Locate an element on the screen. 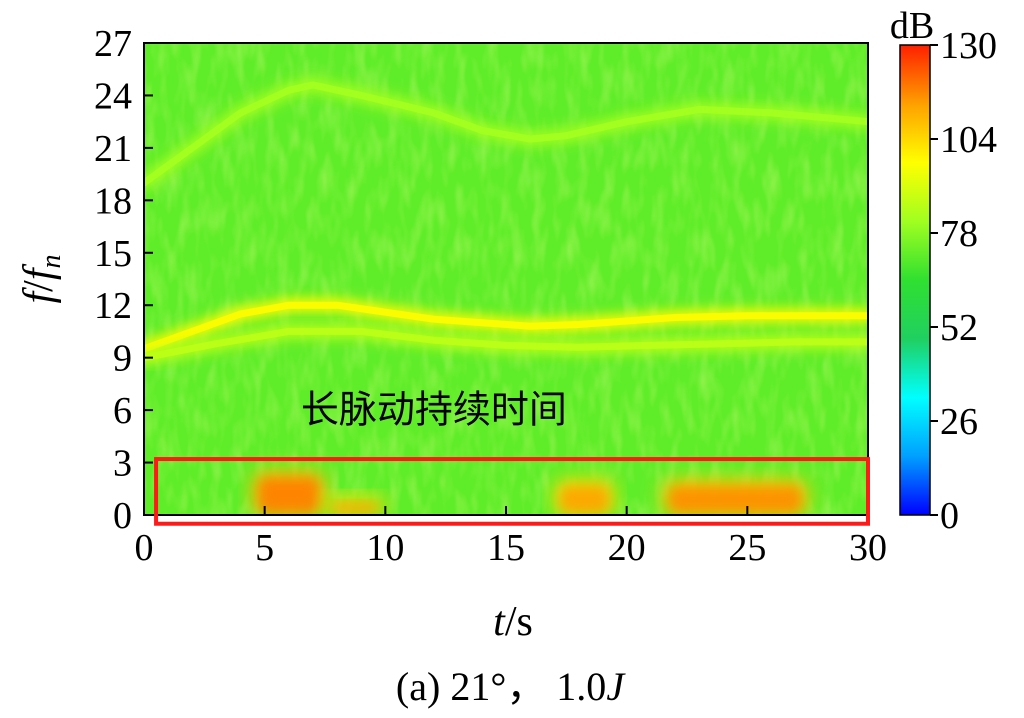 This screenshot has height=718, width=1024. x-tick-label: 30 is located at coordinates (868, 548).